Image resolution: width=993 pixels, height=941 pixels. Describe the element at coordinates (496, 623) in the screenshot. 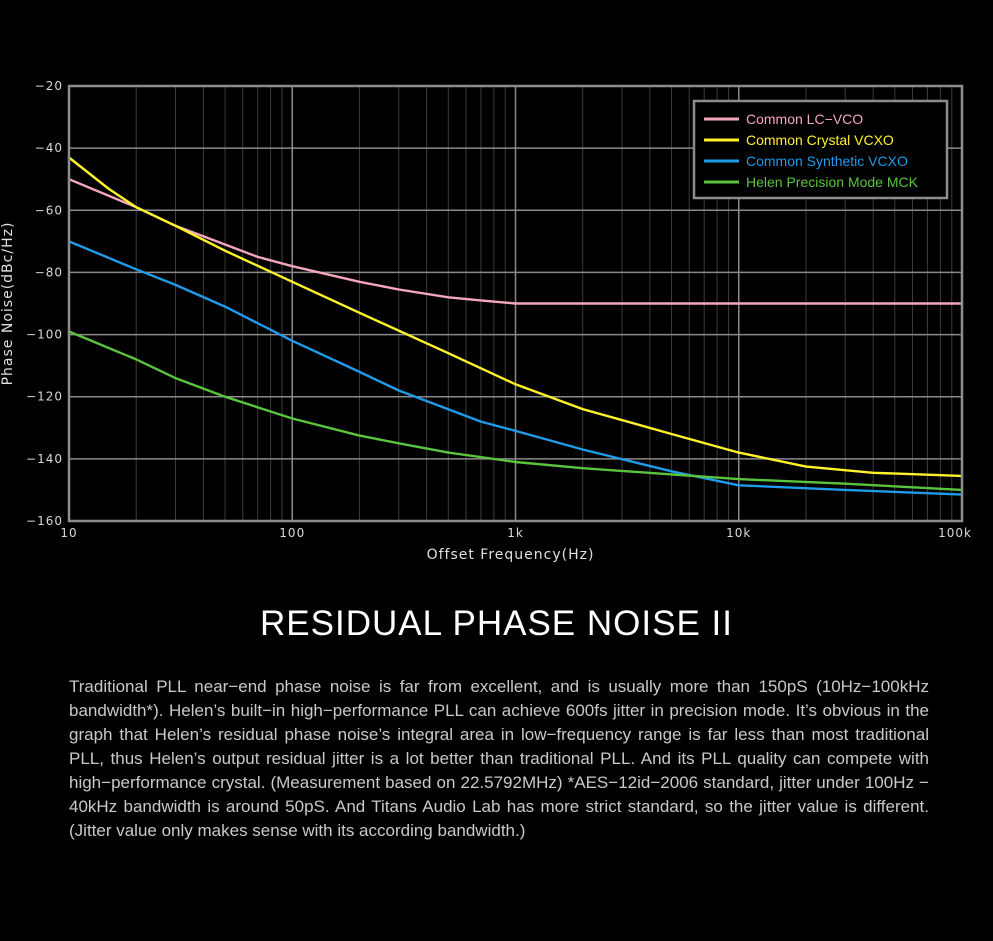

I see `section-title: RESIDUAL PHASE NOISE II` at that location.